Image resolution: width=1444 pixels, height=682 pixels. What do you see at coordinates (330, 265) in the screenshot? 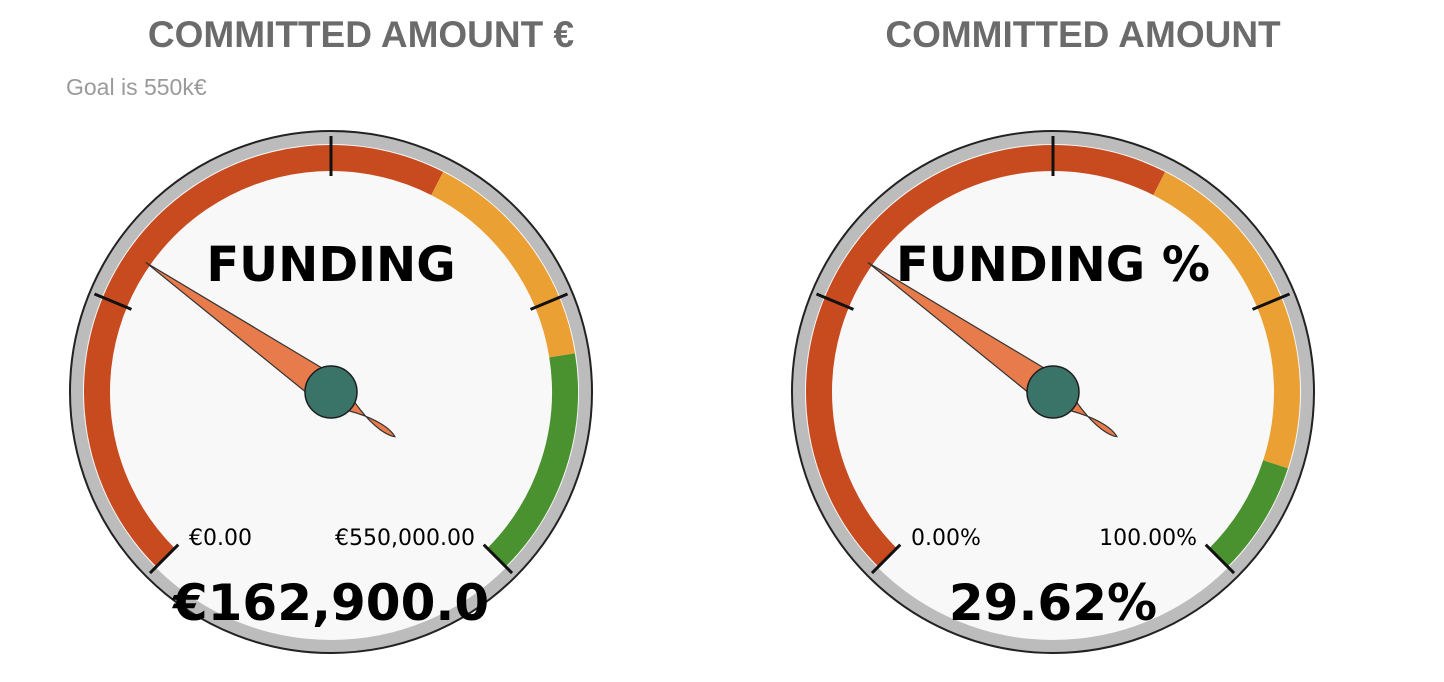
I see `gauge-label: FUNDING` at bounding box center [330, 265].